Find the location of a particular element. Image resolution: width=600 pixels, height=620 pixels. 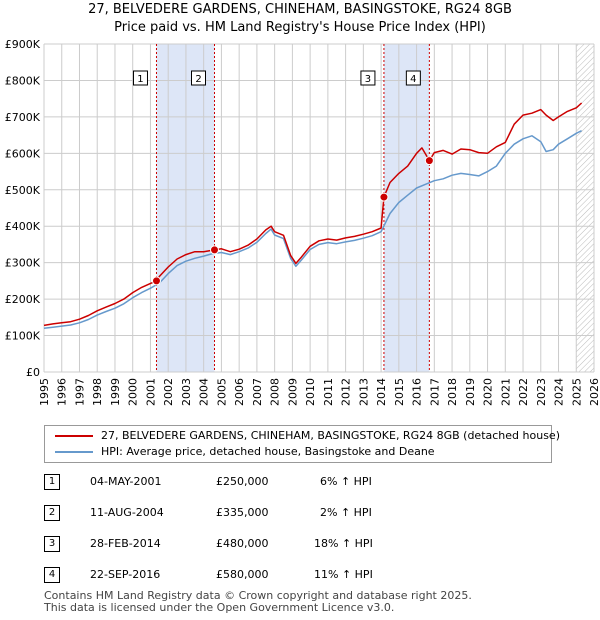

y-tick-label: £400K is located at coordinates (23, 226).